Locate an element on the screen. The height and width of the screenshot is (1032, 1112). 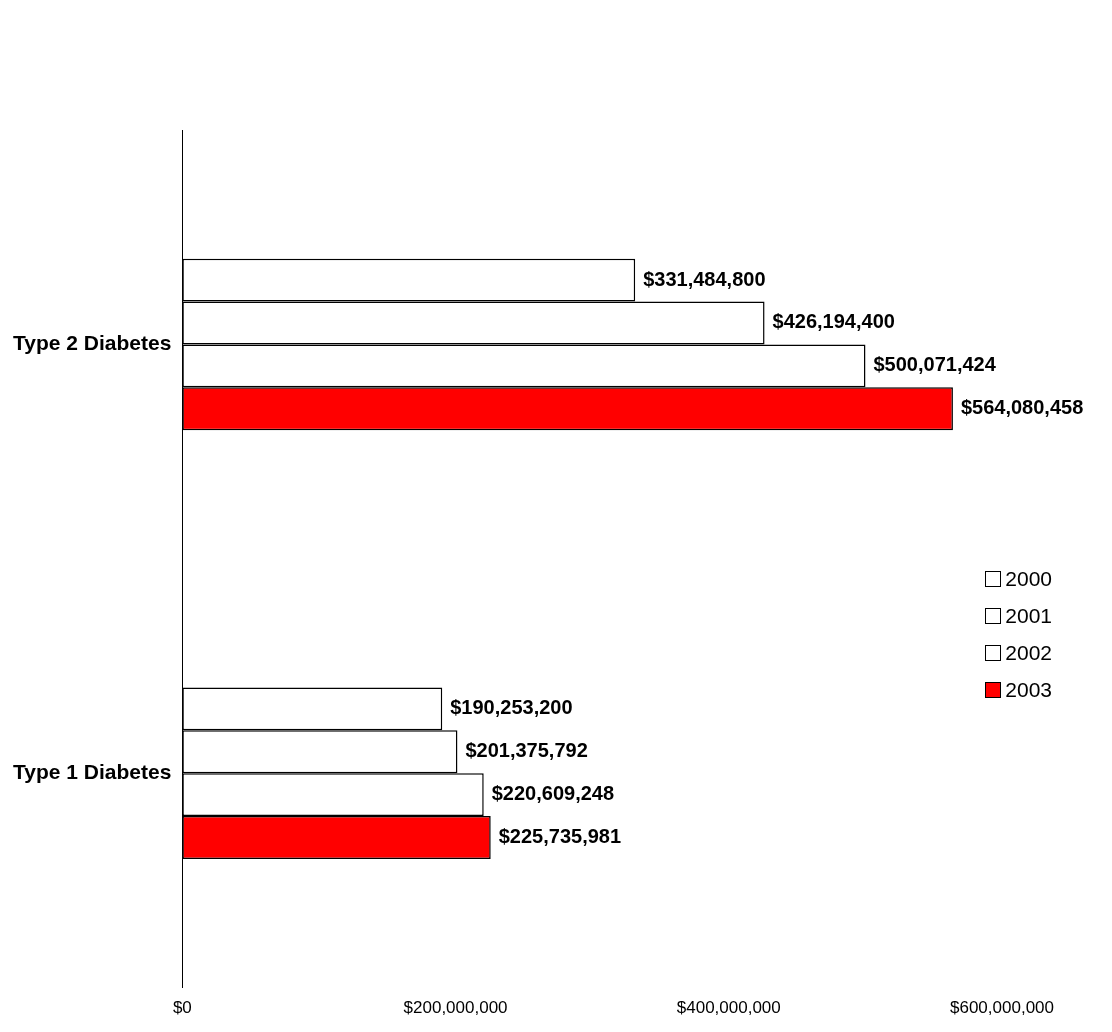
data-label: $500,071,424 is located at coordinates (935, 364).